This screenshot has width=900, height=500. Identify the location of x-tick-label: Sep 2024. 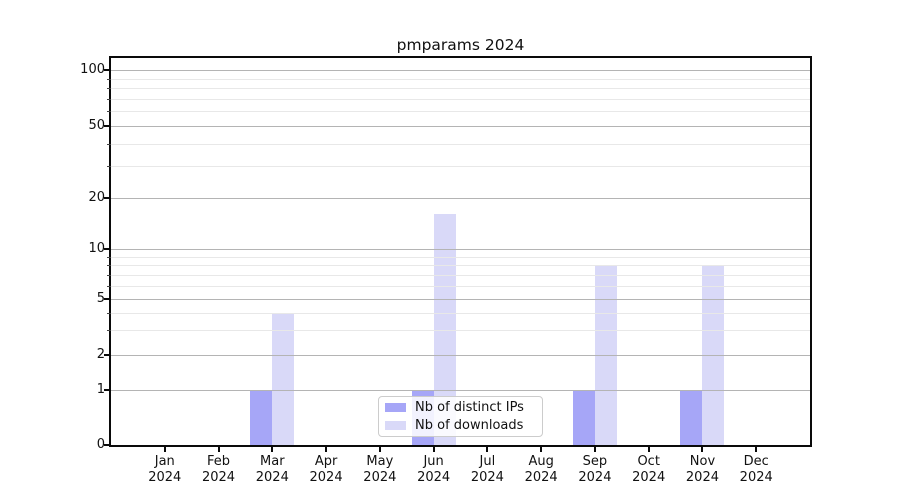
(595, 469).